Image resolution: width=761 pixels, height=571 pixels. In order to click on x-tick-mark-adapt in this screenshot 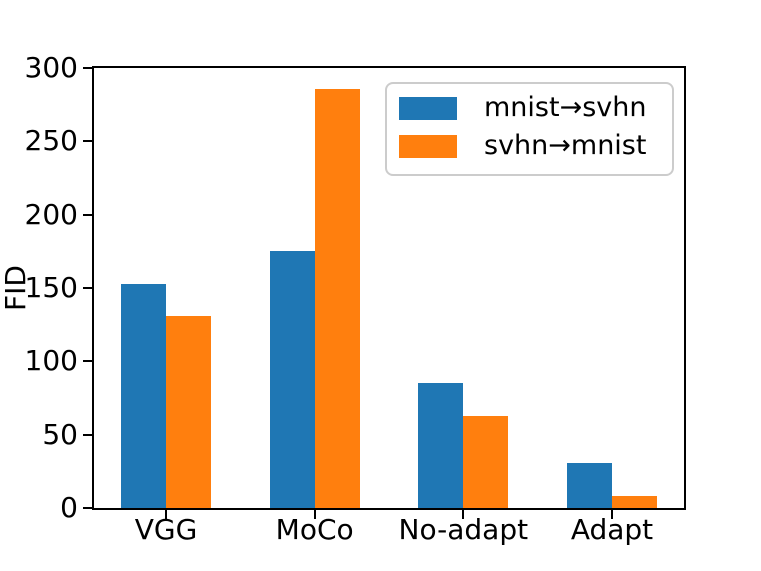, I will do `click(612, 514)`.